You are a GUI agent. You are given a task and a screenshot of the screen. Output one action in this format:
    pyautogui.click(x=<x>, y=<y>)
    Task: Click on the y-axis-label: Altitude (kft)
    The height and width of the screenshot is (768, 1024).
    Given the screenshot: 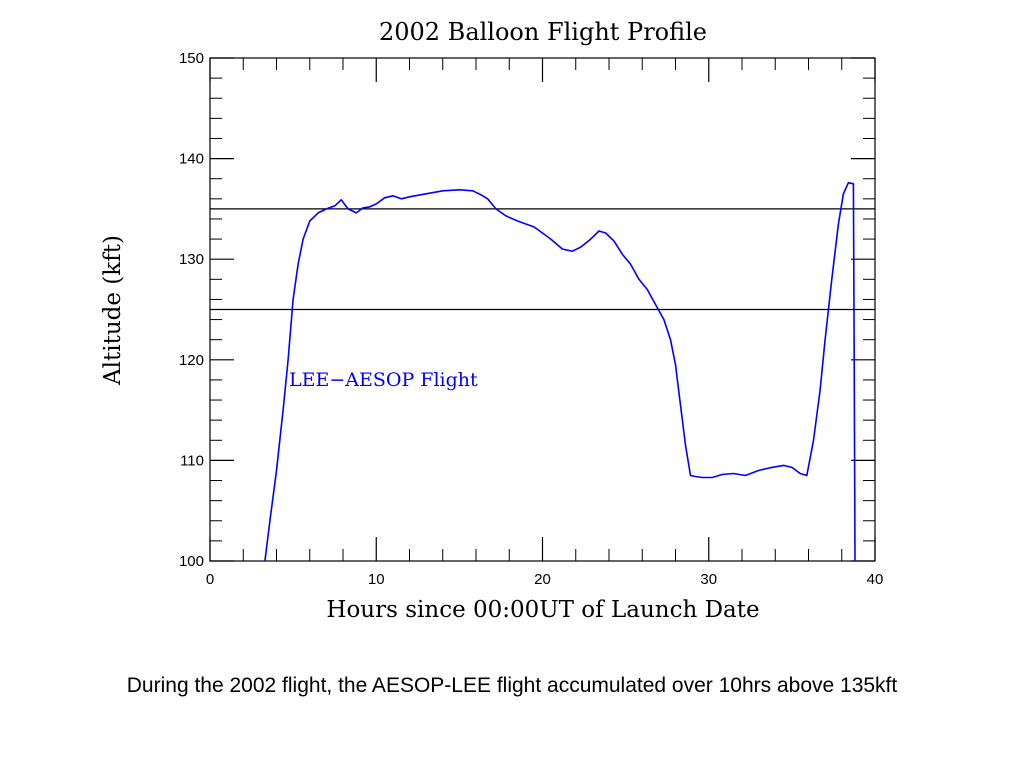 What is the action you would take?
    pyautogui.click(x=113, y=310)
    